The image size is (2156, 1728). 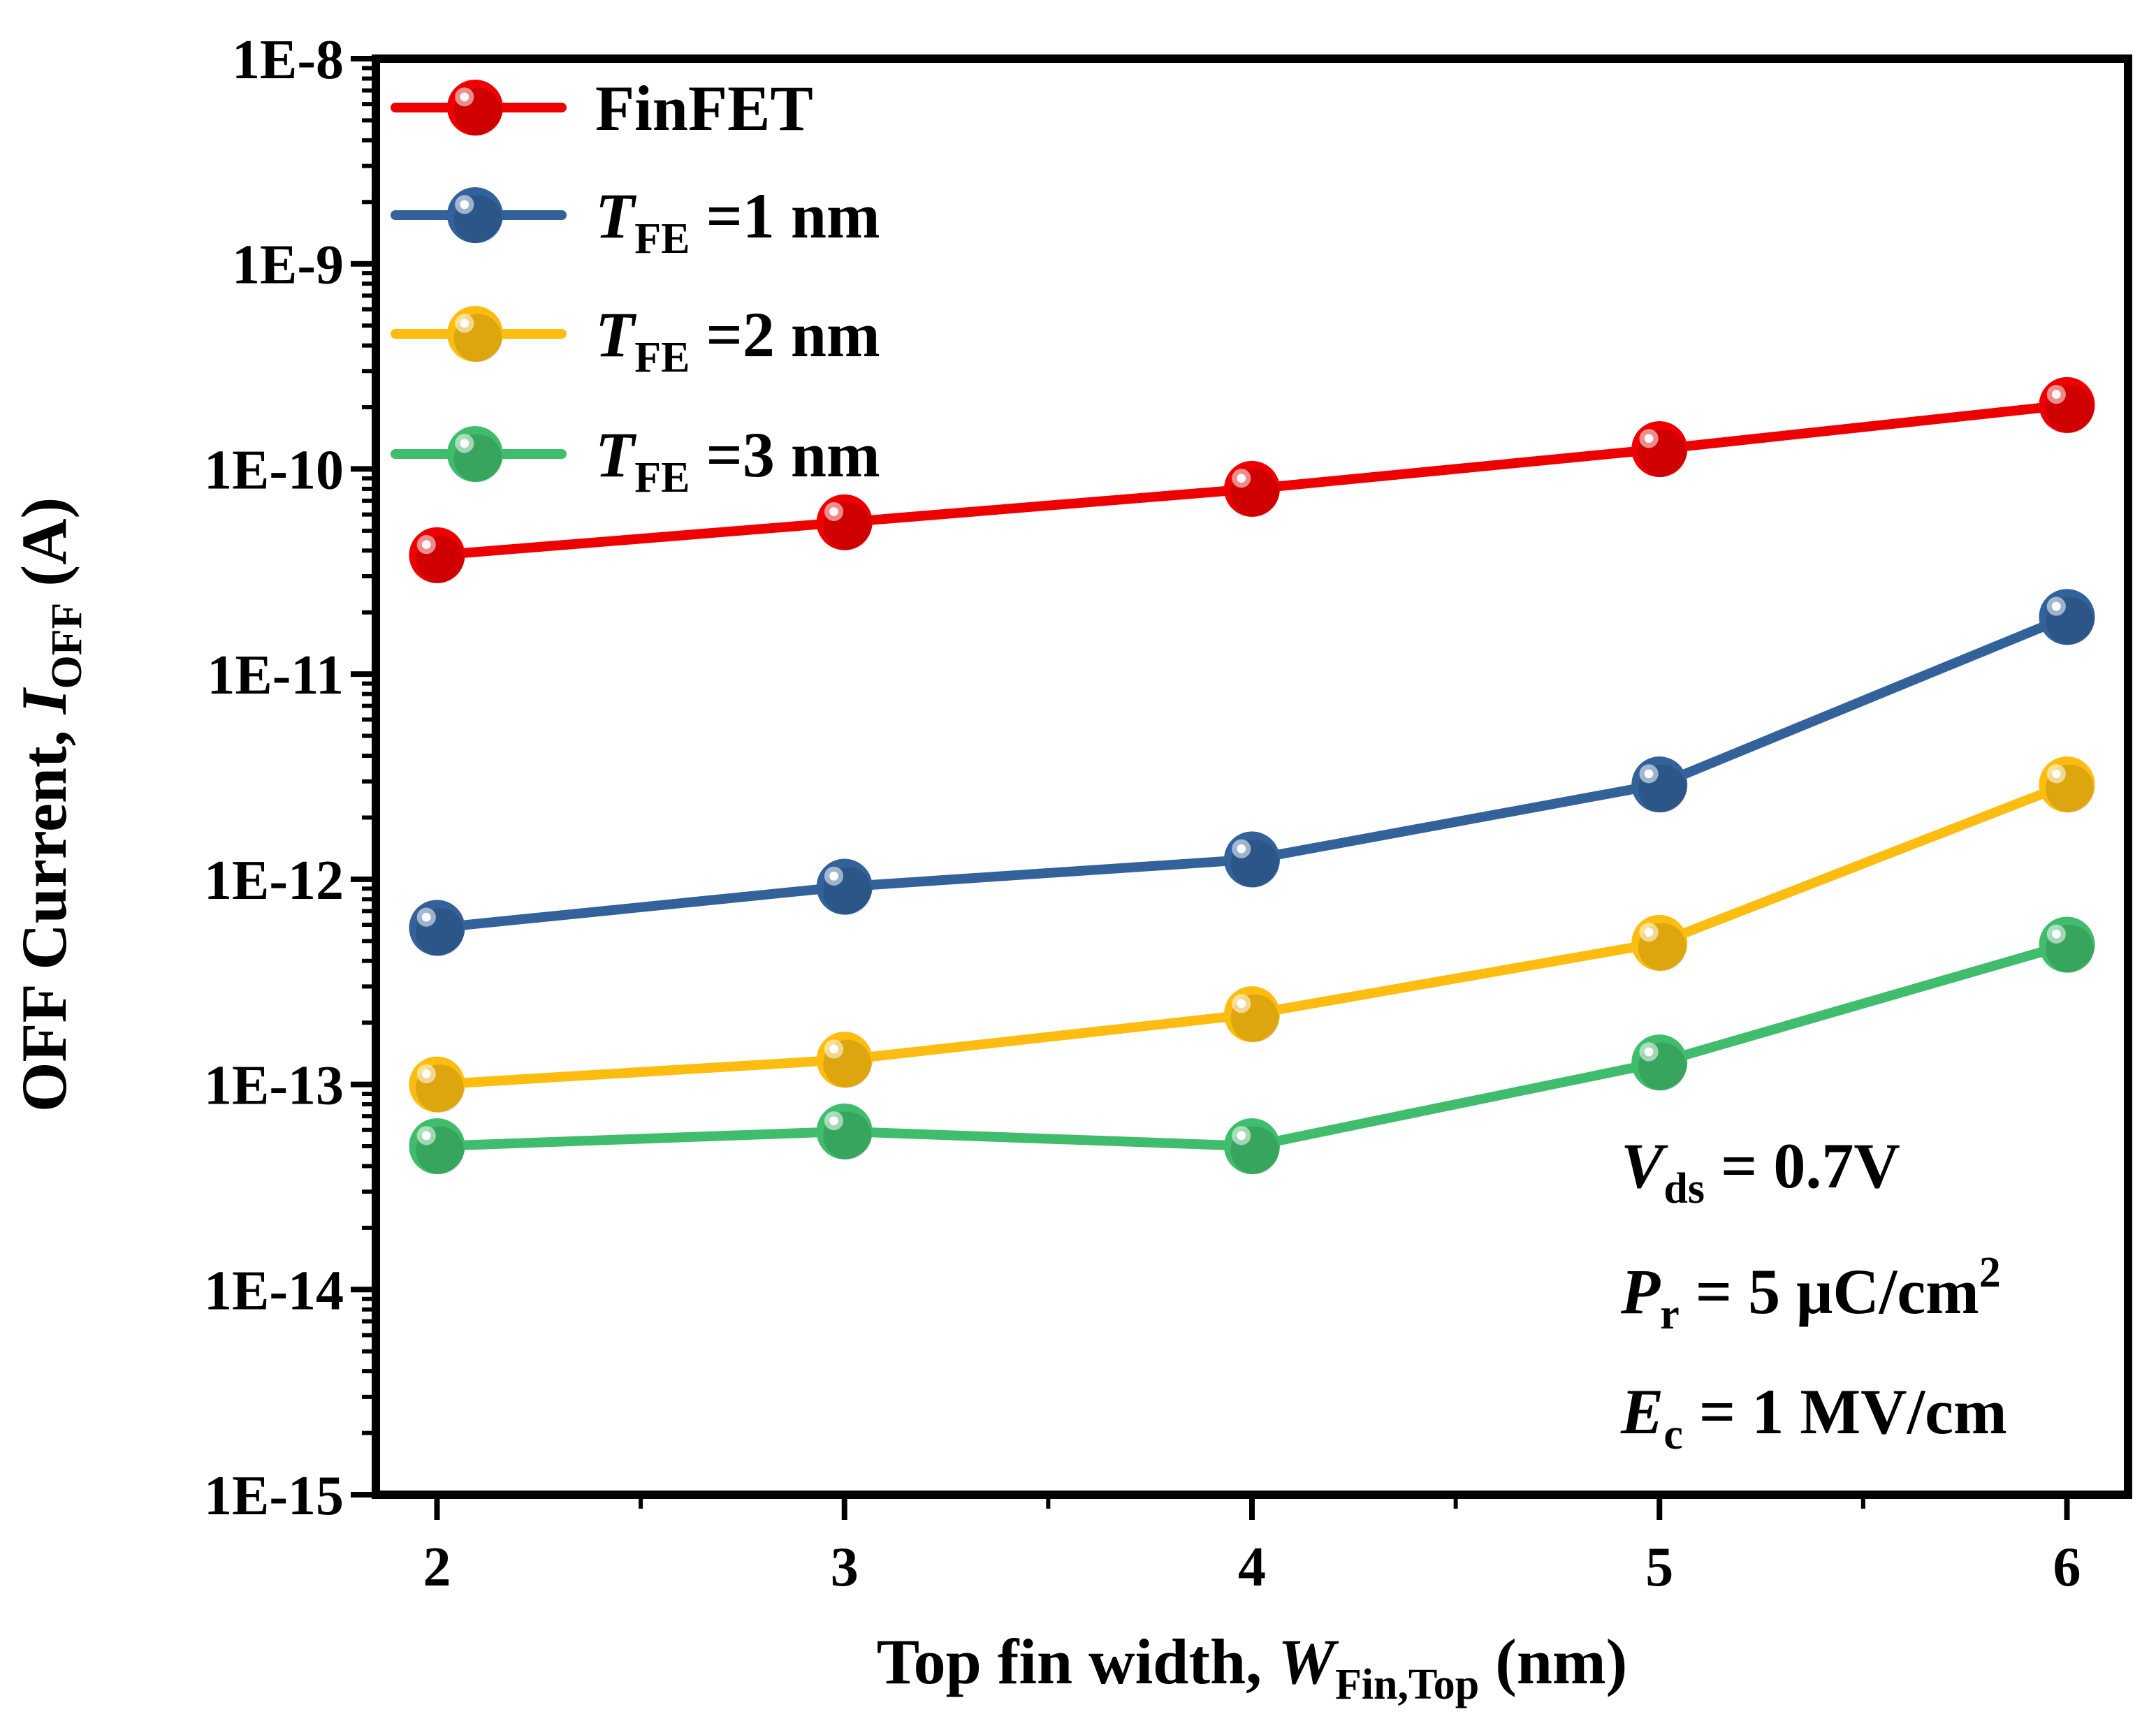 I want to click on annotation-0: Vds = 0.7V, so click(x=1760, y=1171).